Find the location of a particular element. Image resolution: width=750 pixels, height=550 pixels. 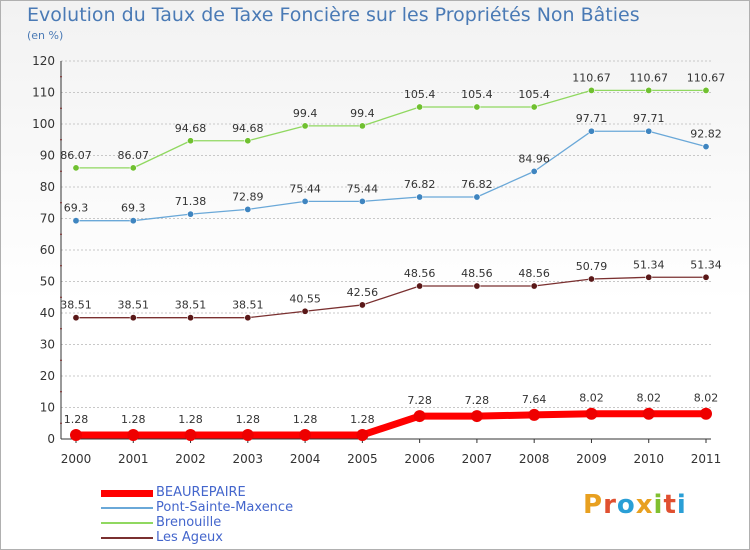

x-tick-label: 2011 is located at coordinates (706, 459).